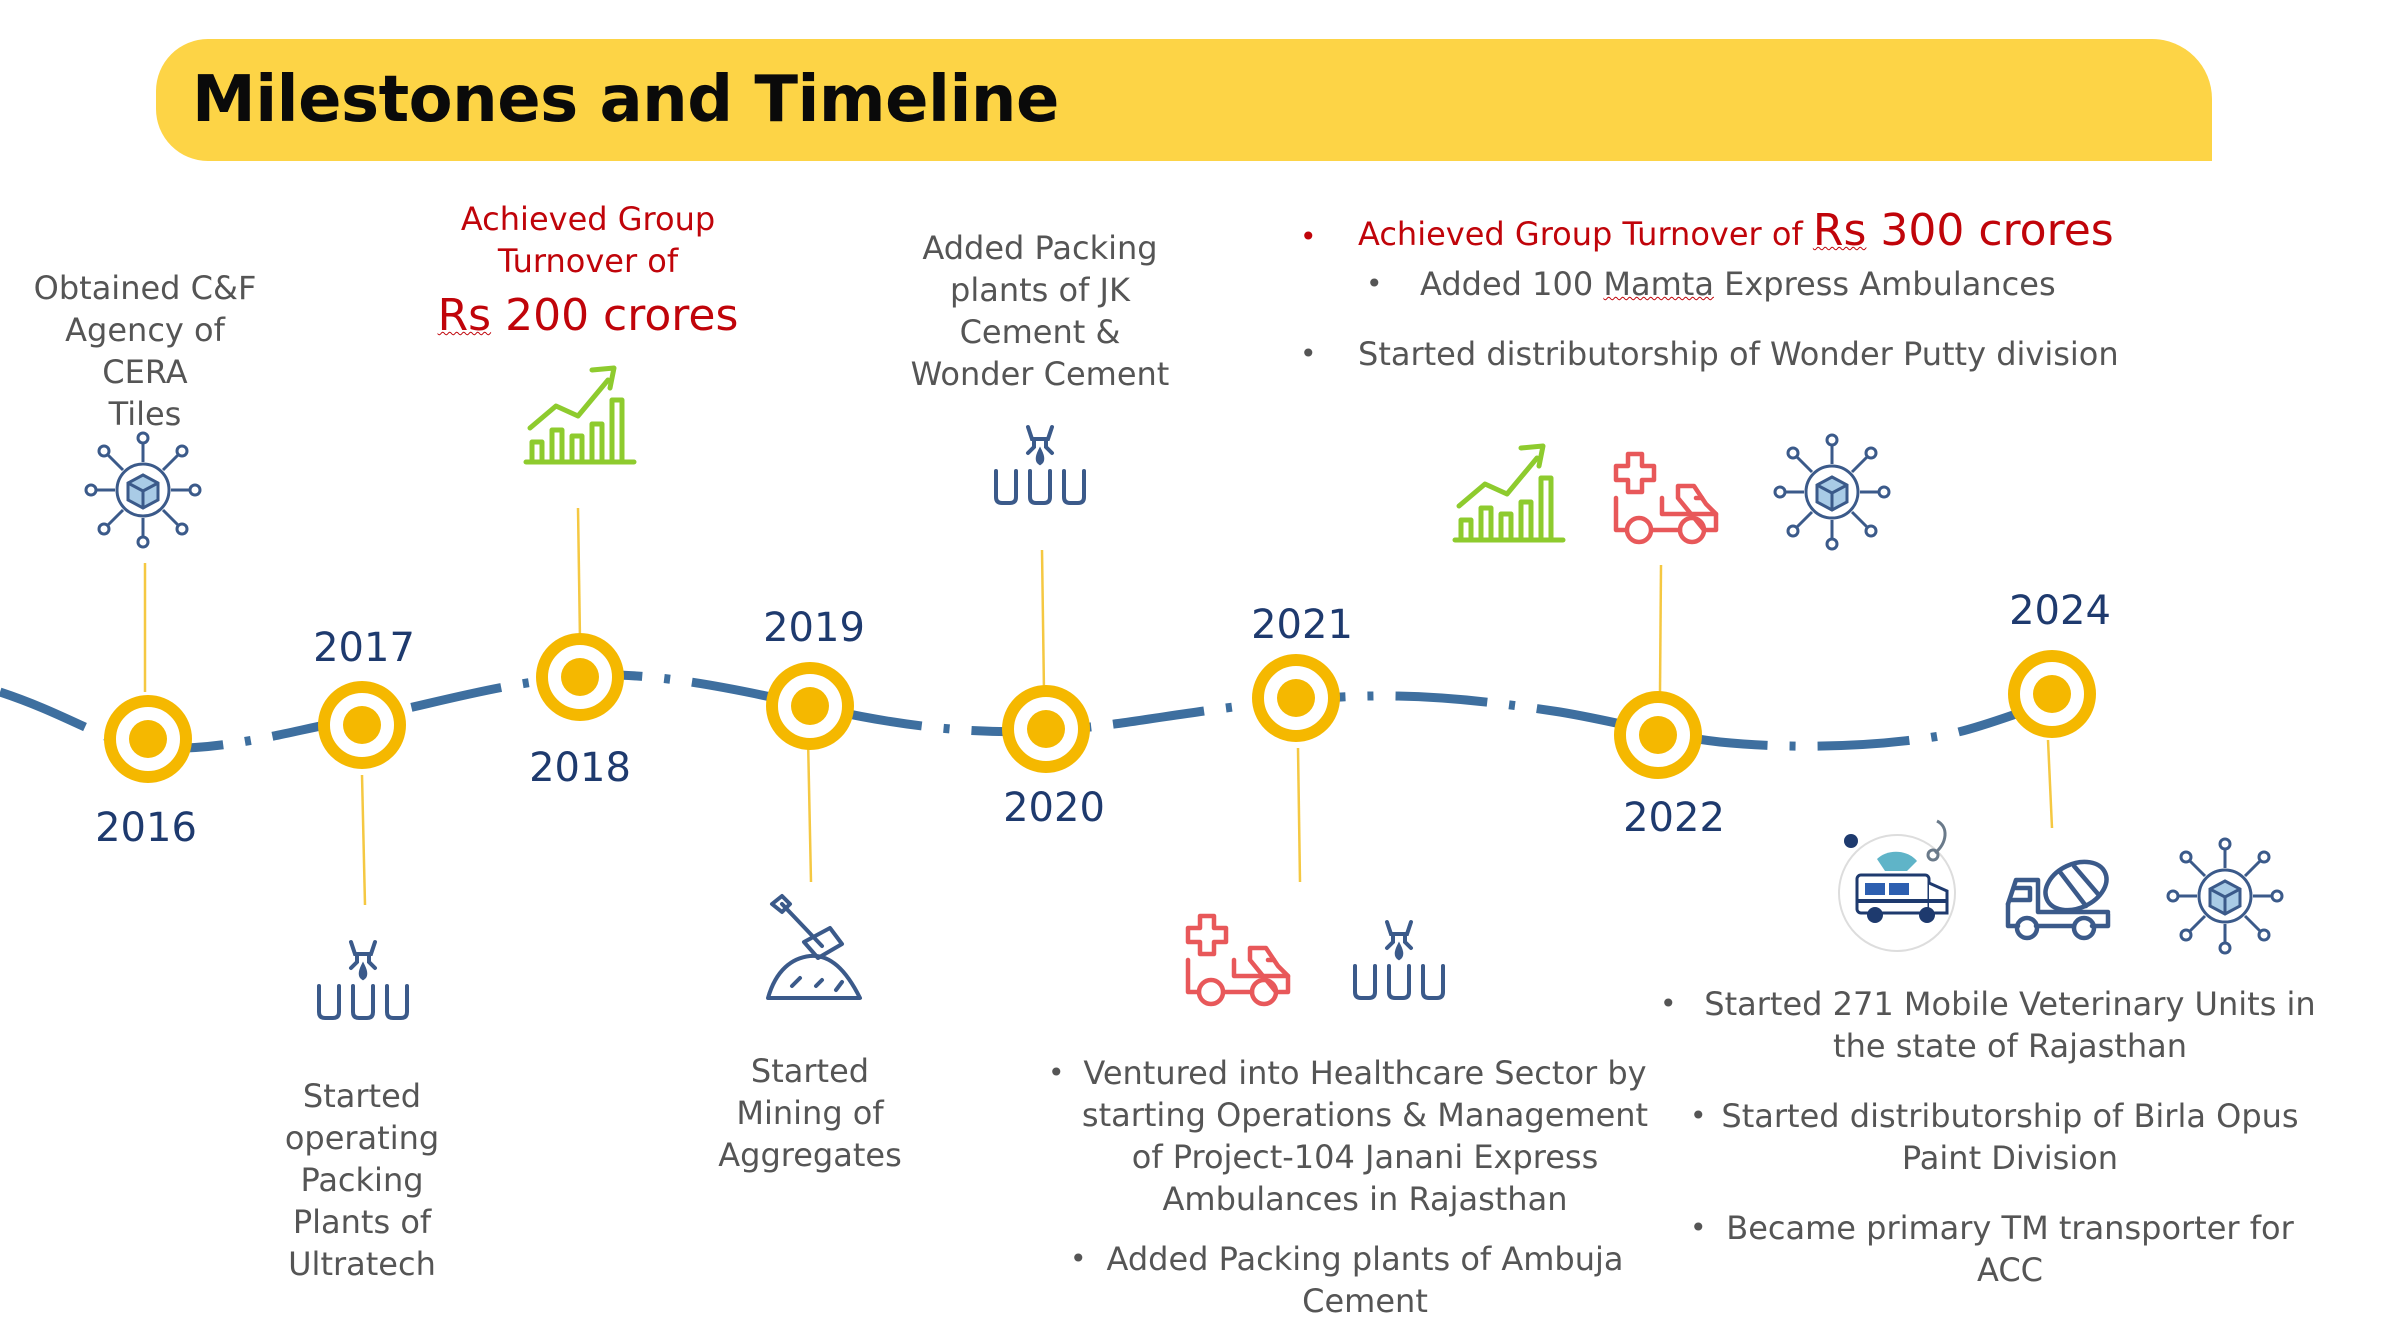 The width and height of the screenshot is (2388, 1336). Describe the element at coordinates (1043, 621) in the screenshot. I see `connector-2020` at that location.